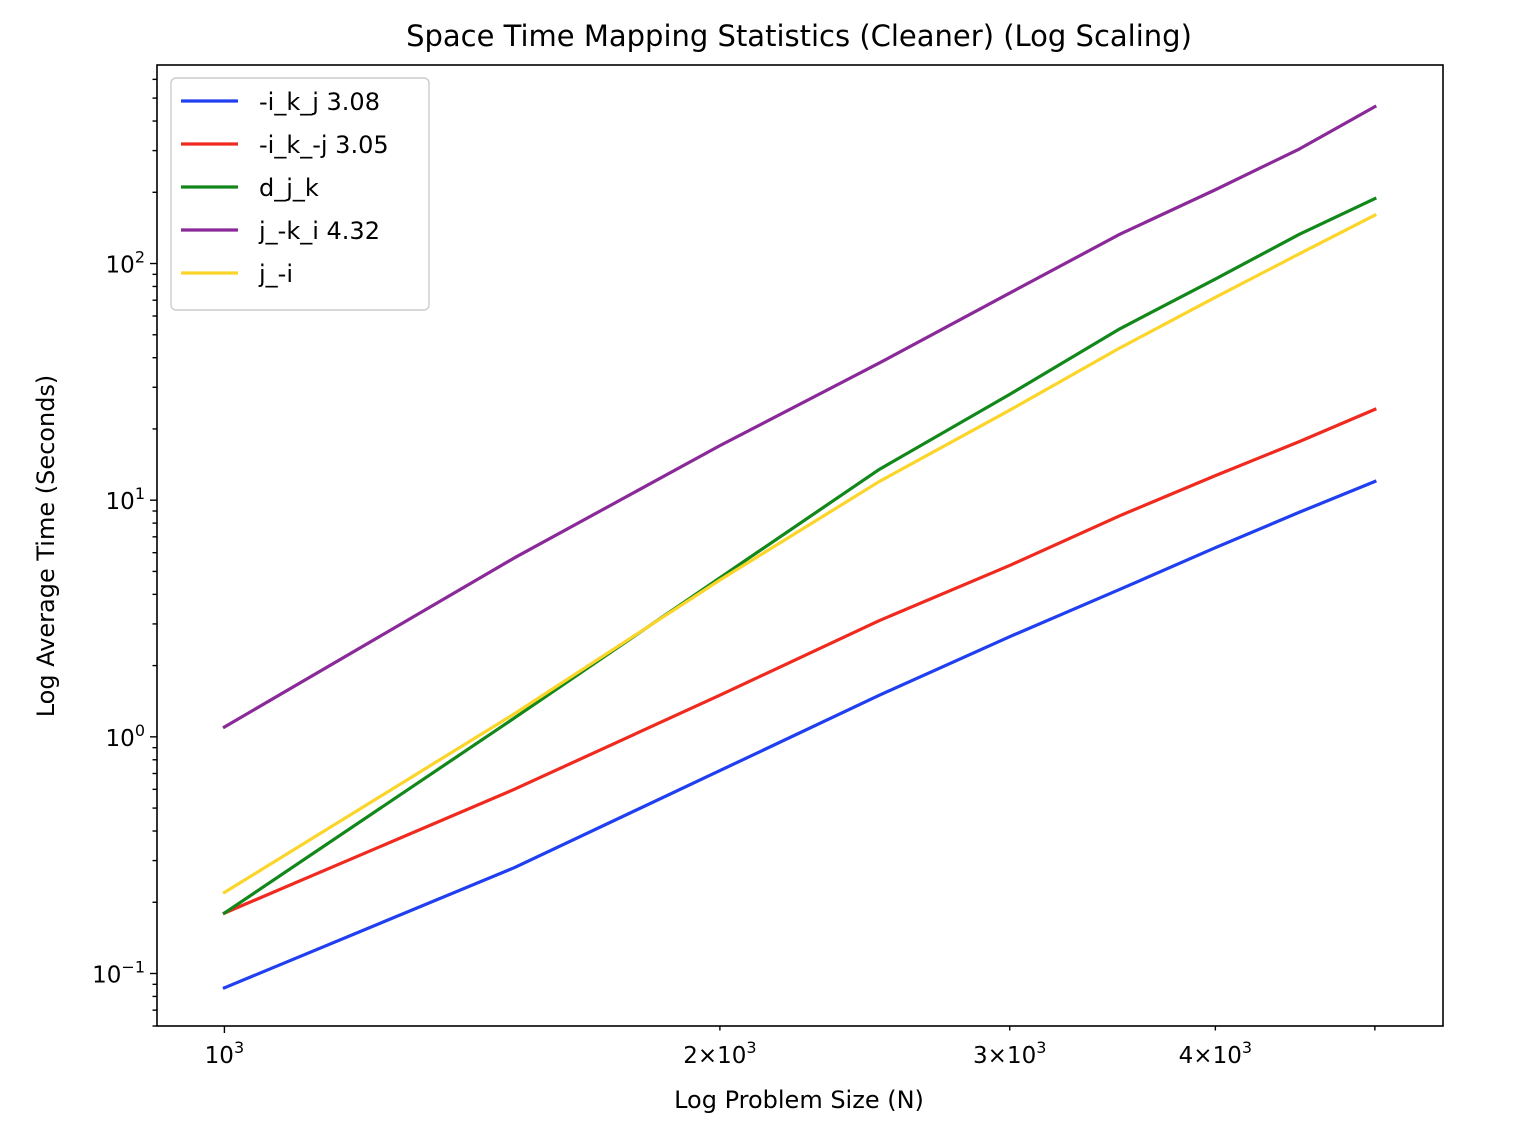 The width and height of the screenshot is (1520, 1136). I want to click on legend-label-2: d_j_k, so click(289, 188).